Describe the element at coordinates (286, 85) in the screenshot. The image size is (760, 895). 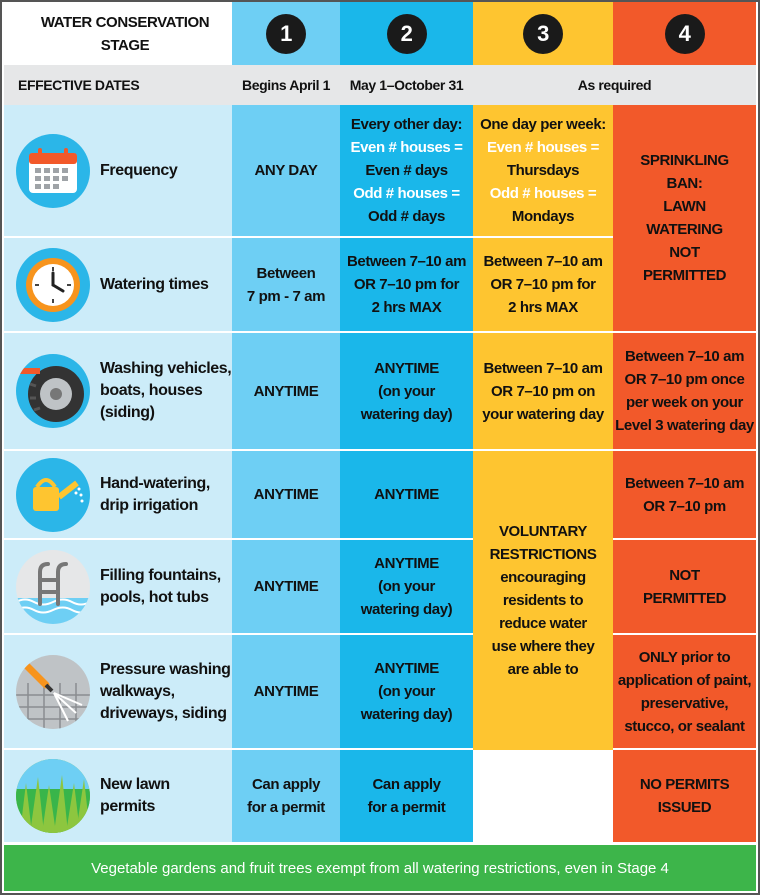
I see `stage-1-dates: Begins April 1` at that location.